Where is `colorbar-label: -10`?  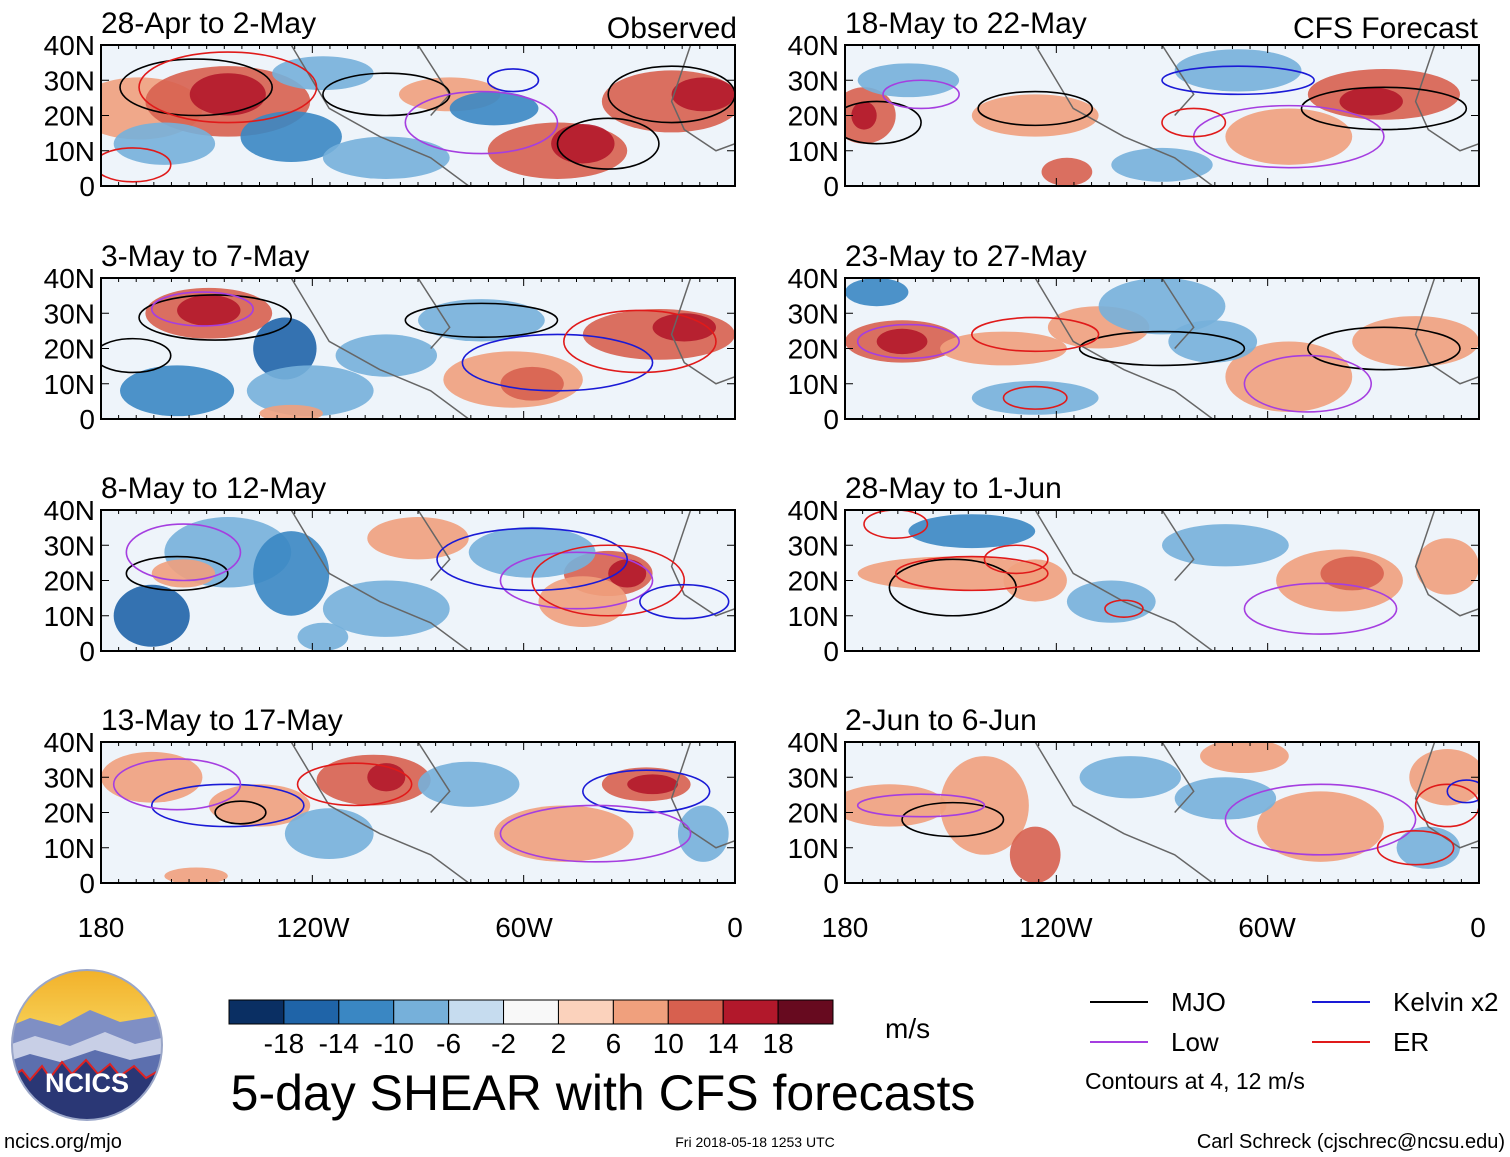 colorbar-label: -10 is located at coordinates (393, 1043).